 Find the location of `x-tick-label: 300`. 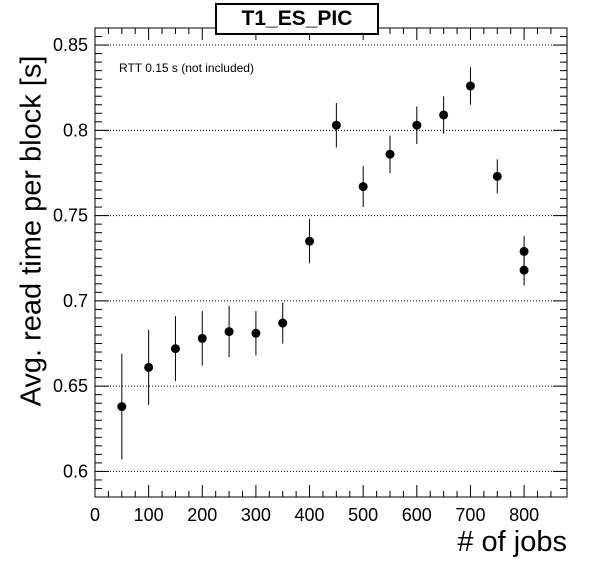

x-tick-label: 300 is located at coordinates (256, 515).